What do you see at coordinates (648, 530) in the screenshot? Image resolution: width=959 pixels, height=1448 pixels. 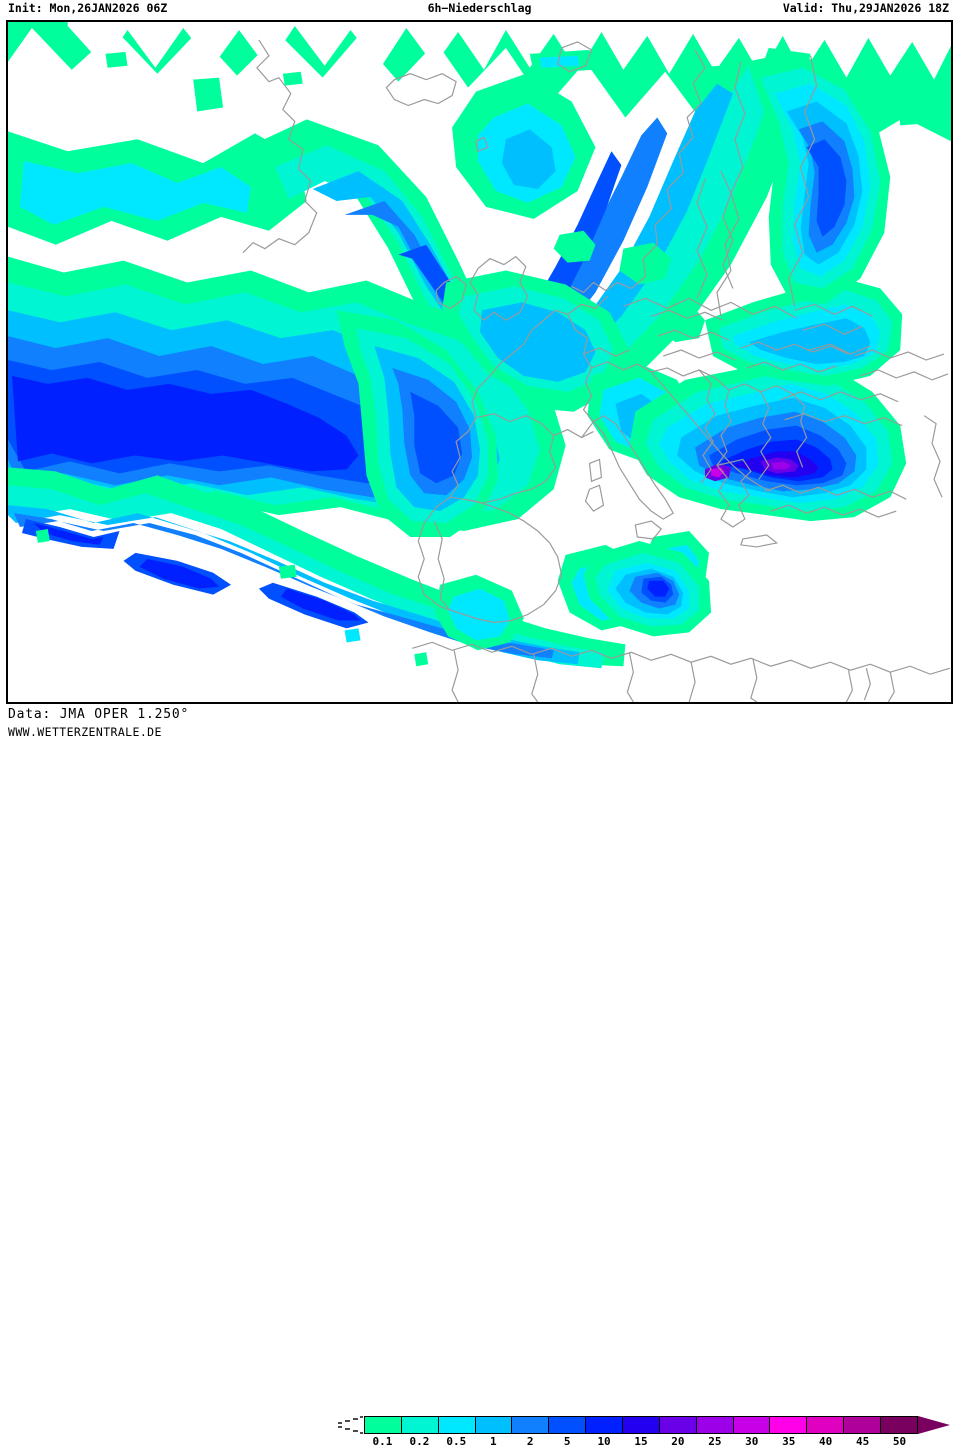 I see `coast-sicily` at bounding box center [648, 530].